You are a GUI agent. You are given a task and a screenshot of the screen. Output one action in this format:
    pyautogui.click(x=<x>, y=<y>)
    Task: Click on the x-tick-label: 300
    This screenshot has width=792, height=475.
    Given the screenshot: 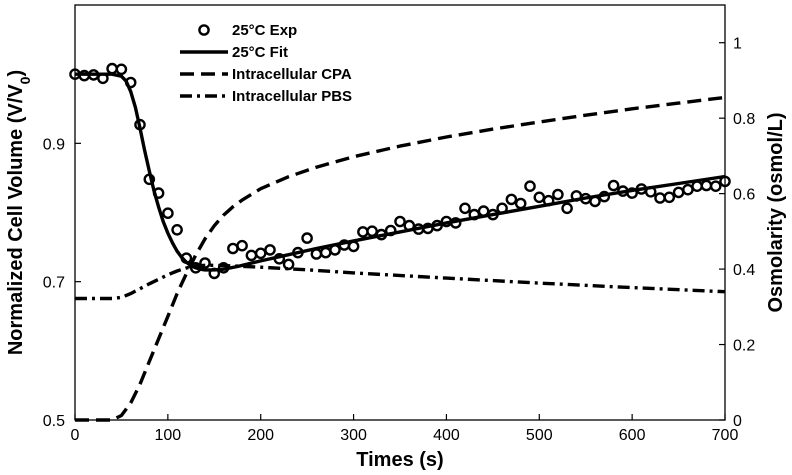 What is the action you would take?
    pyautogui.click(x=353, y=435)
    